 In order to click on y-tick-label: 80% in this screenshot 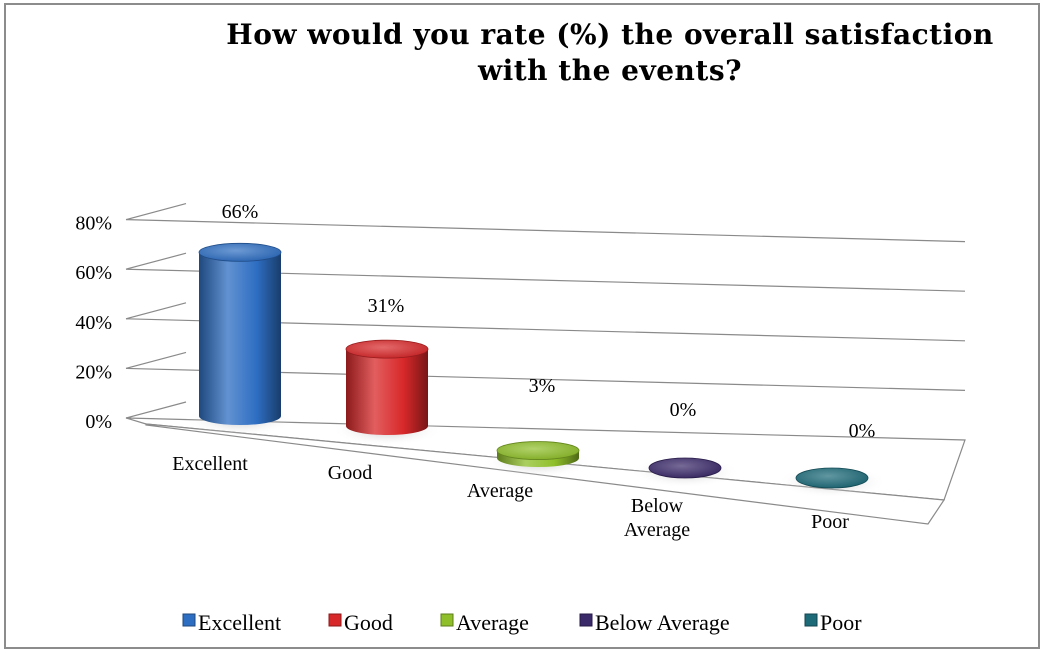, I will do `click(93, 224)`.